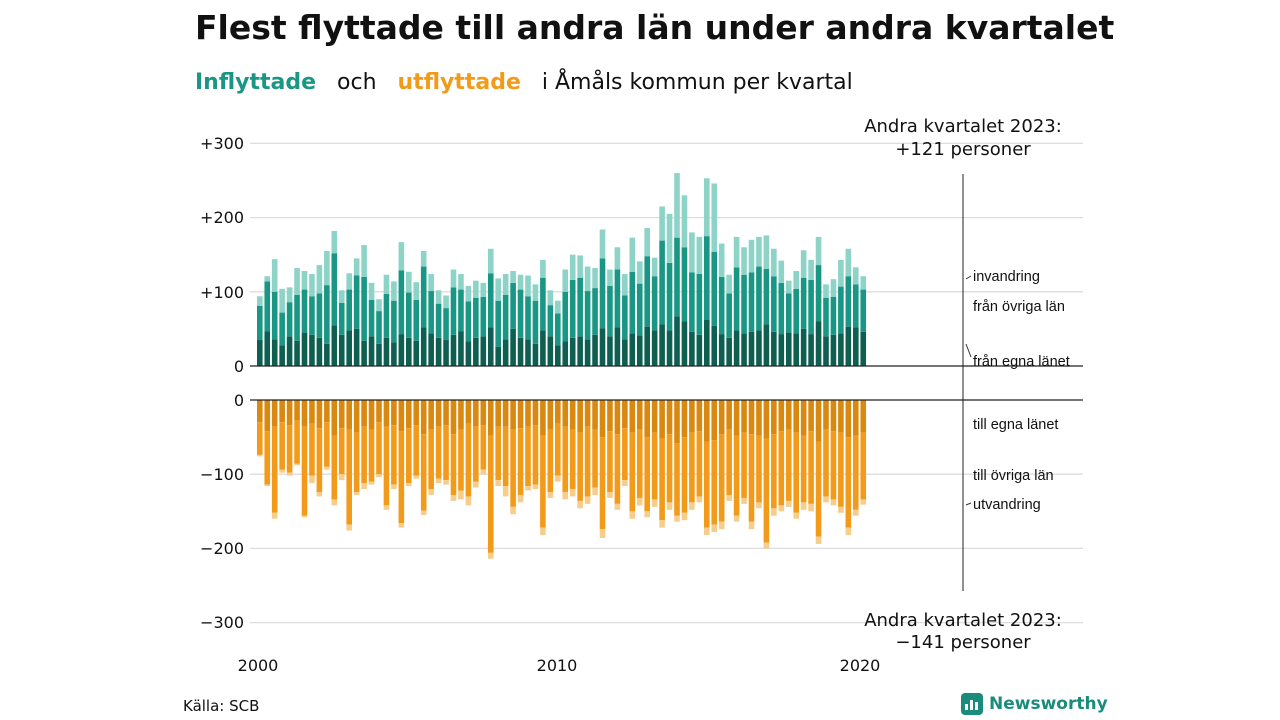  I want to click on y-tick-label: 0, so click(239, 366).